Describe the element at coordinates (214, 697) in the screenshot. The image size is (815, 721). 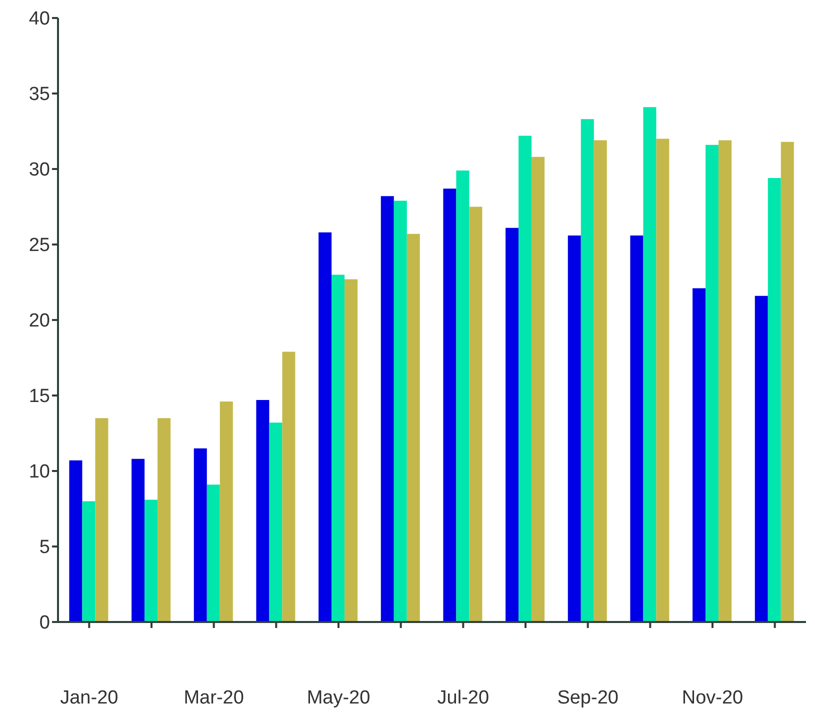
I see `x-tick-label: Mar-20` at that location.